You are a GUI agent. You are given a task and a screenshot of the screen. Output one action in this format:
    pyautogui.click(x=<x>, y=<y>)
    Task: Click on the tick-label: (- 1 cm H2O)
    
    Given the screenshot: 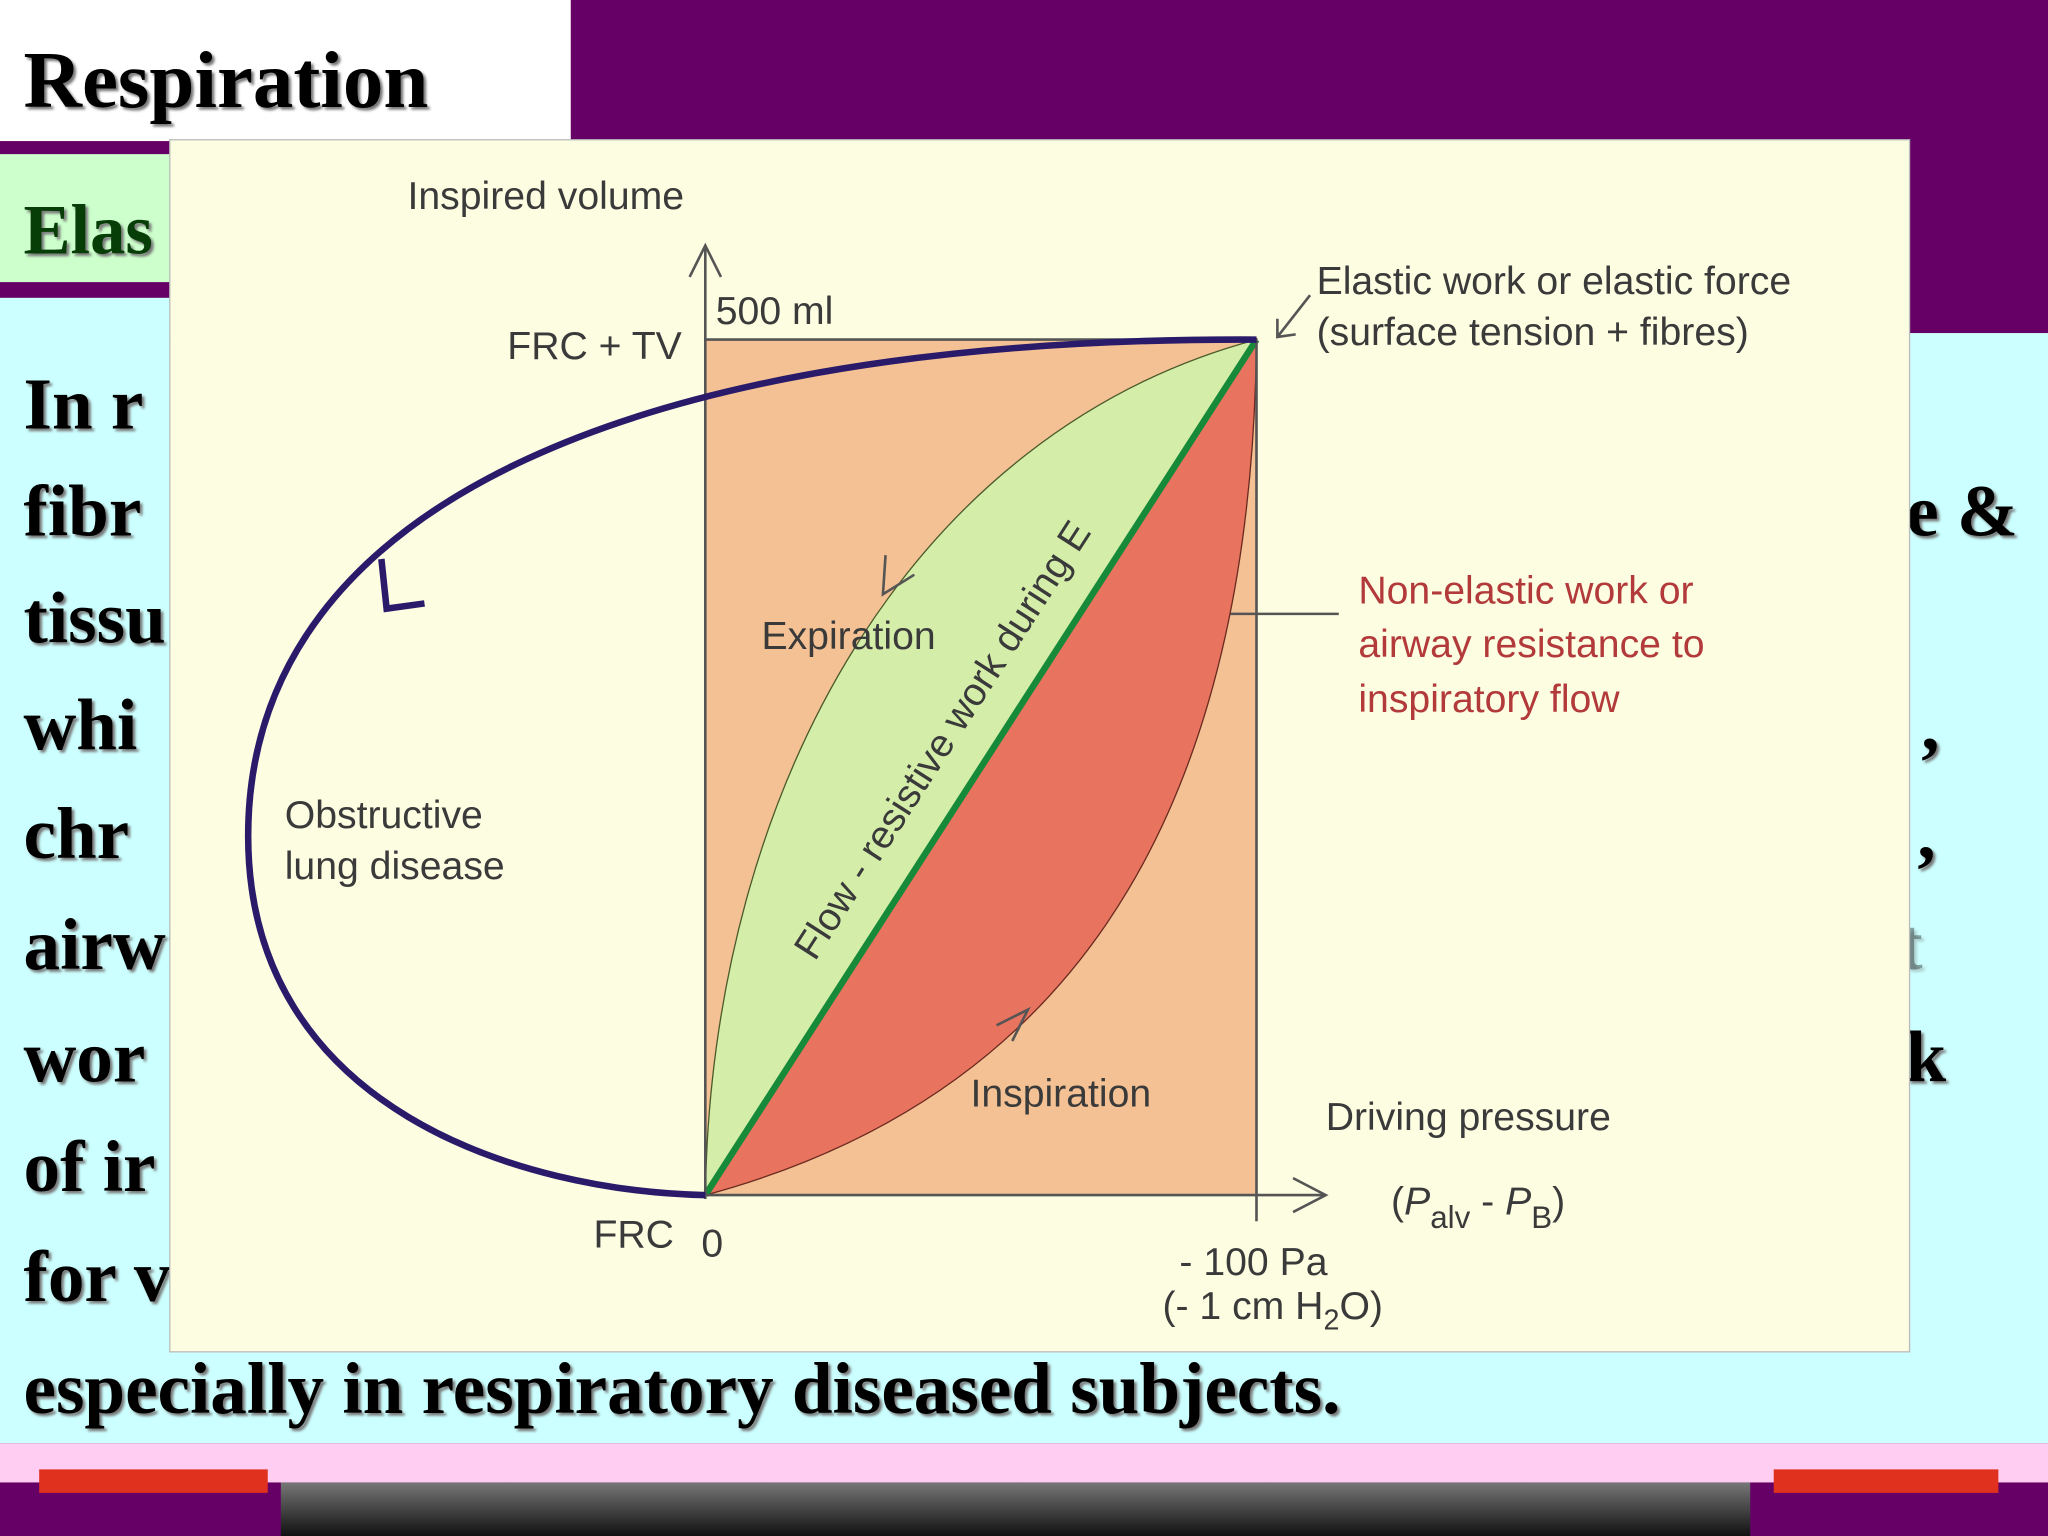 What is the action you would take?
    pyautogui.click(x=1272, y=1310)
    